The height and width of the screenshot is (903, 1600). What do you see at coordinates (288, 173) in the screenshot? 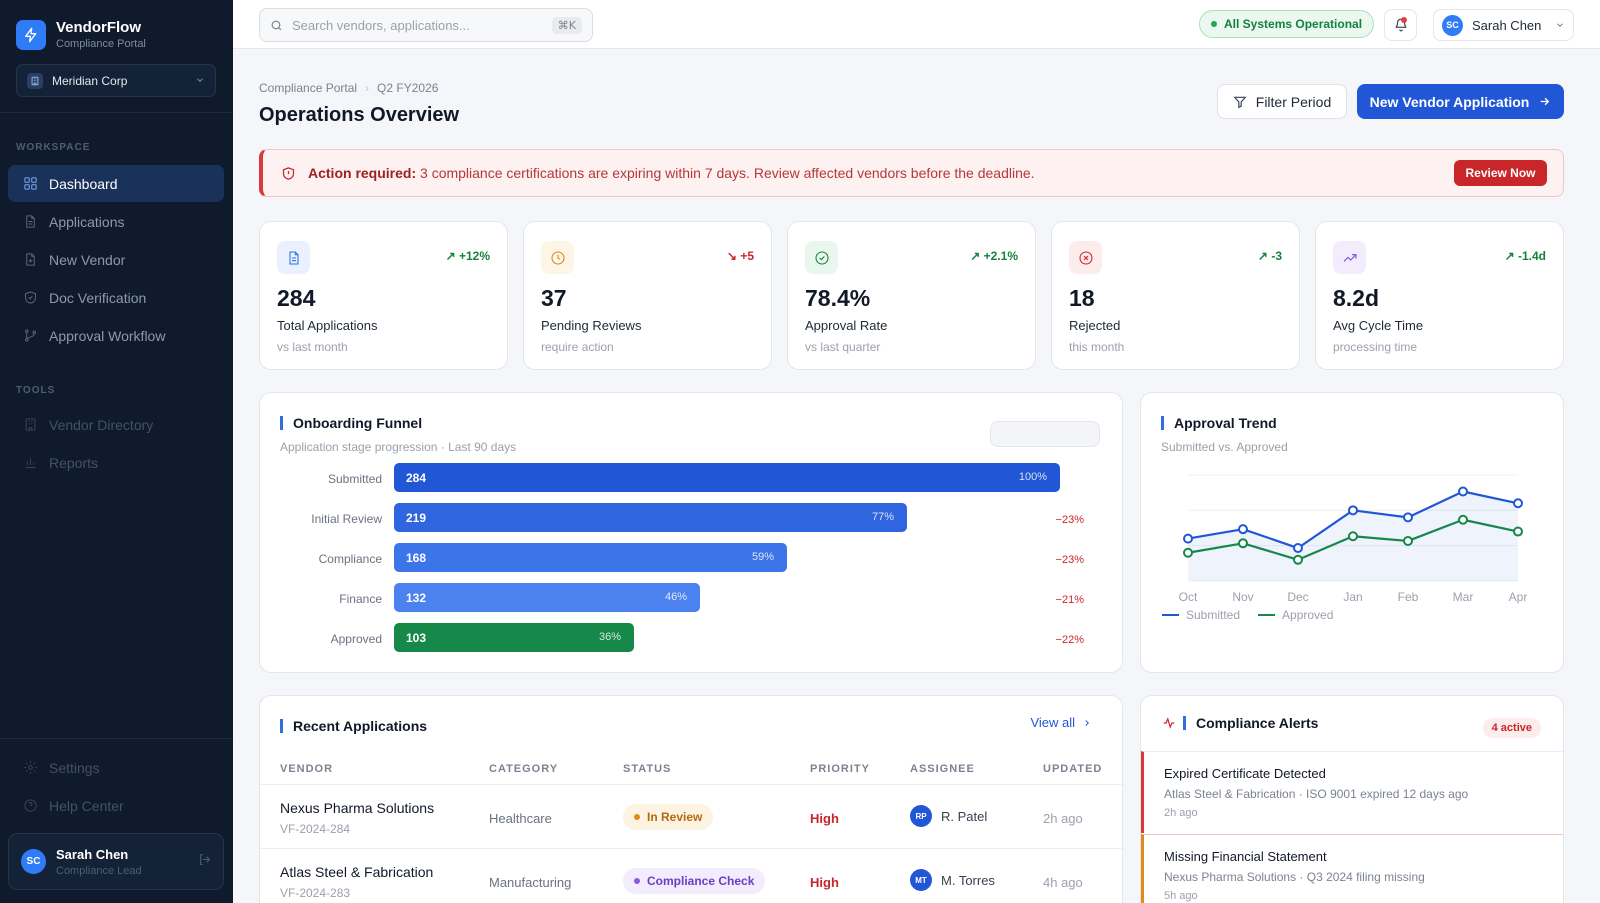
I see `shield-alert-icon` at bounding box center [288, 173].